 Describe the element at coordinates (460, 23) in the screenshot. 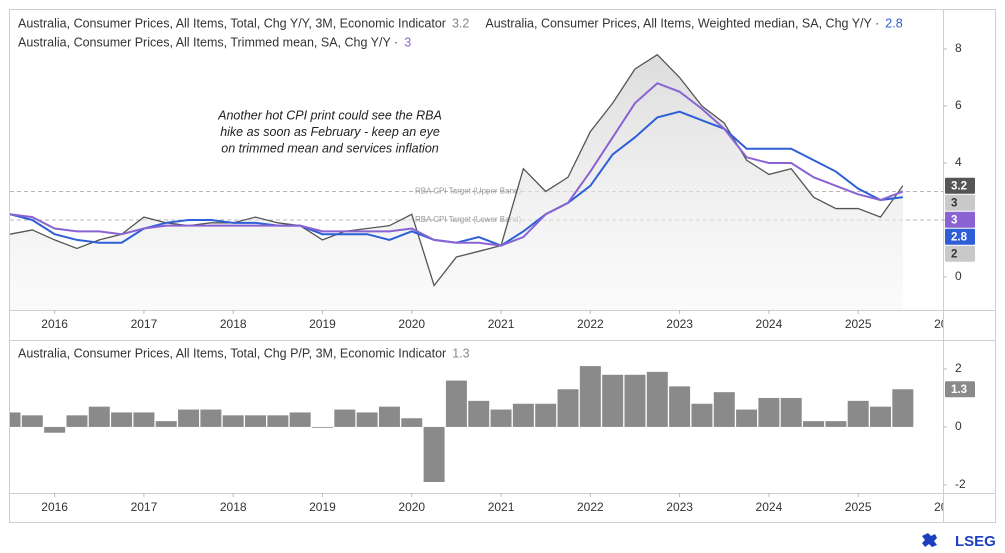

I see `legend-value: 3.2` at that location.